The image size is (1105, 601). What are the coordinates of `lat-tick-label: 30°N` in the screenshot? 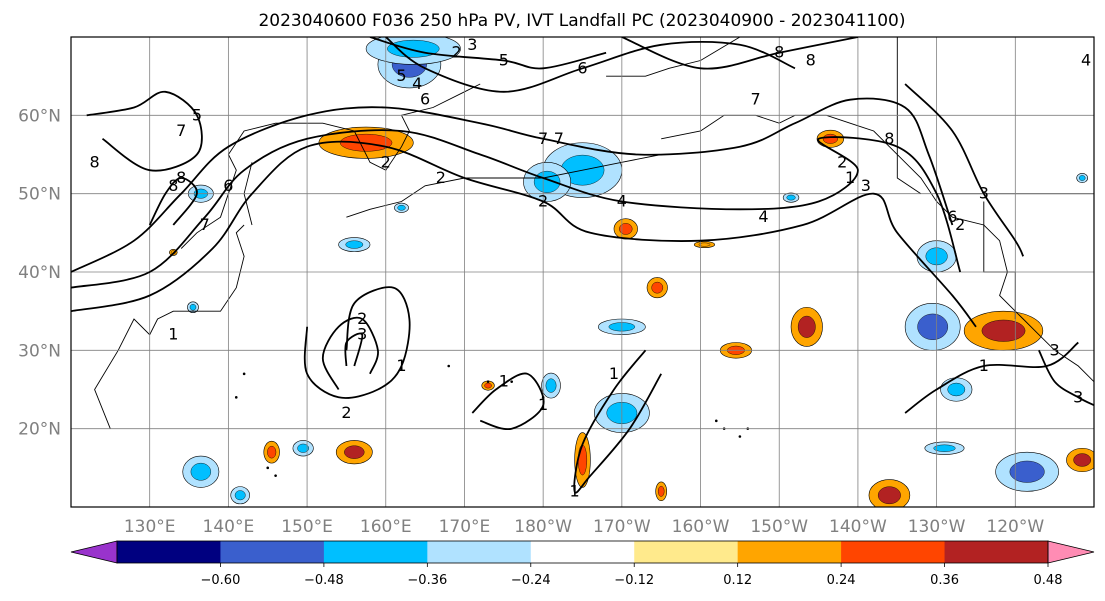 It's located at (39, 351).